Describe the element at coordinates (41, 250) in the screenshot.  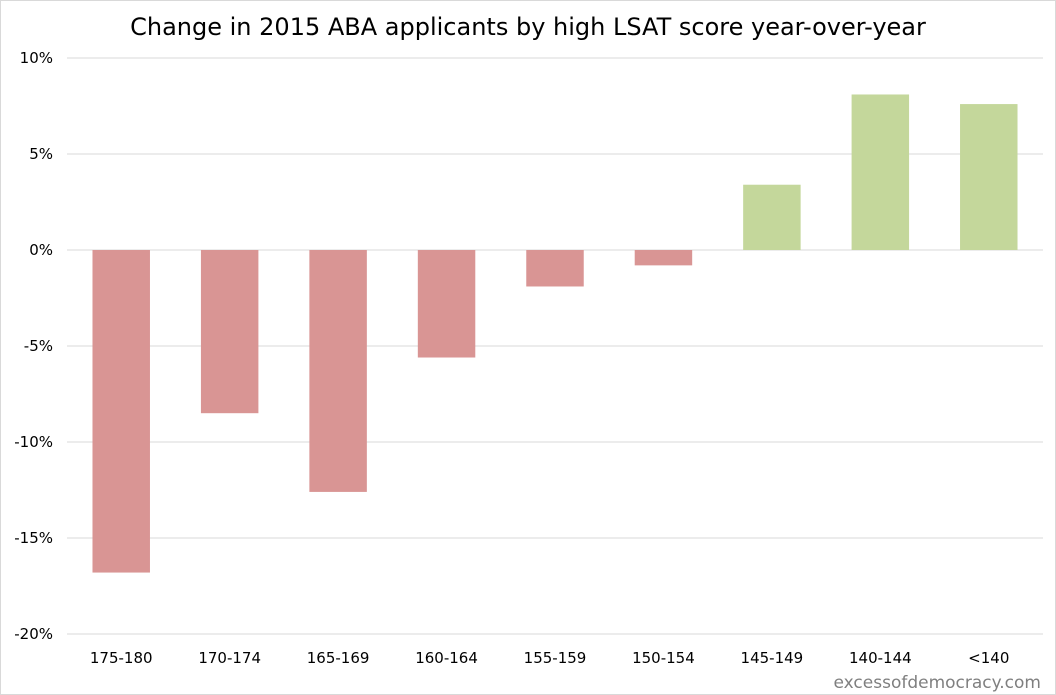
I see `y-tick-label: 0%` at that location.